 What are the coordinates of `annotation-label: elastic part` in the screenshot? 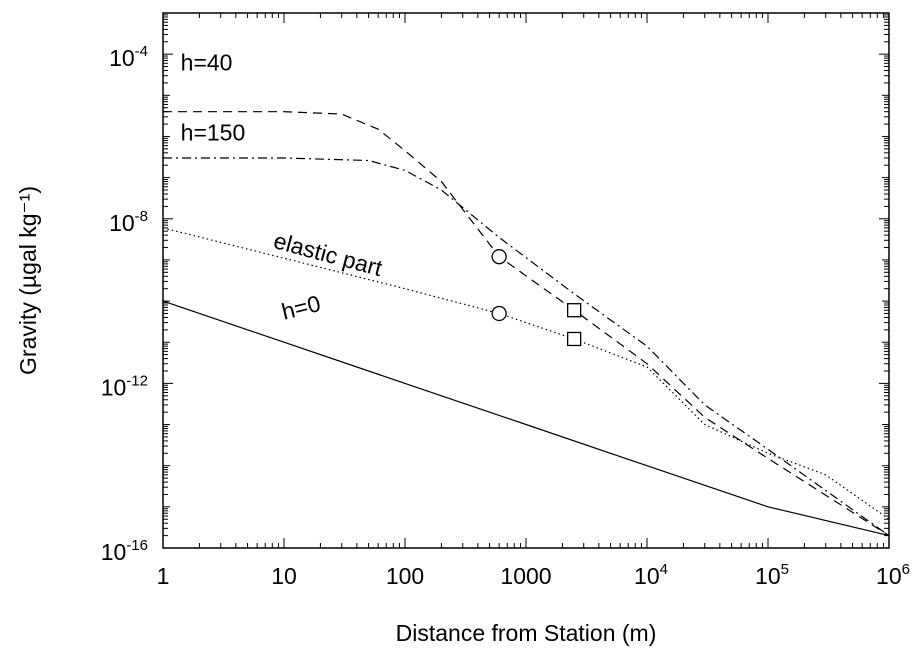 It's located at (328, 254).